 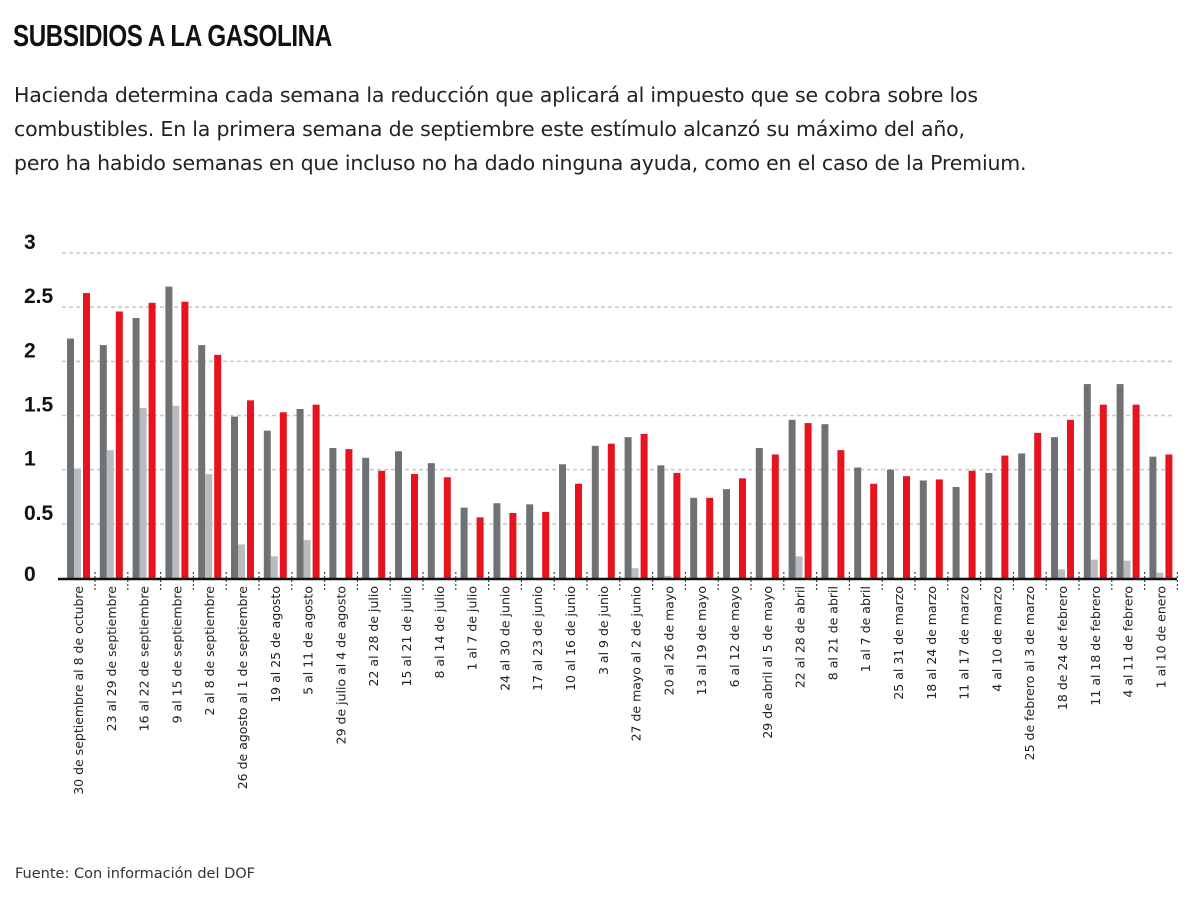 I want to click on x-tick-label: 15 al 21 de julio, so click(x=406, y=636).